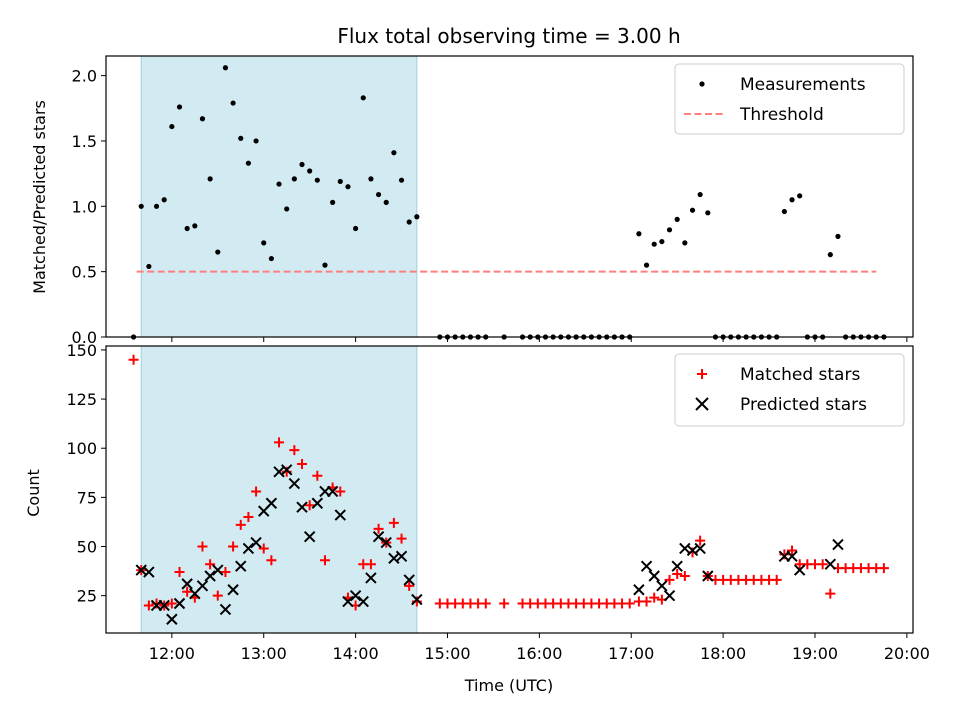 Image resolution: width=960 pixels, height=720 pixels. What do you see at coordinates (789, 99) in the screenshot?
I see `top-legend: Measurements Threshold` at bounding box center [789, 99].